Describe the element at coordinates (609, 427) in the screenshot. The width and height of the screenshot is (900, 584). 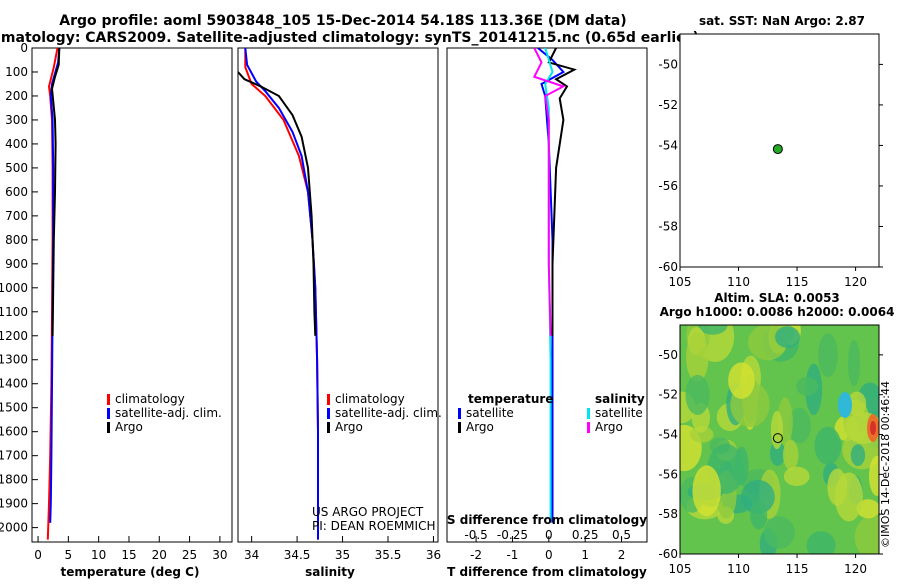
I see `difference-salinity-legend-label: Argo` at that location.